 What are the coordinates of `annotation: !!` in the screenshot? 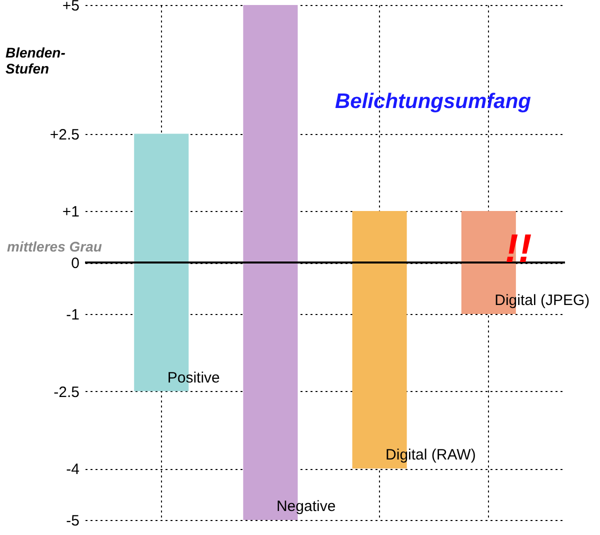 It's located at (518, 249).